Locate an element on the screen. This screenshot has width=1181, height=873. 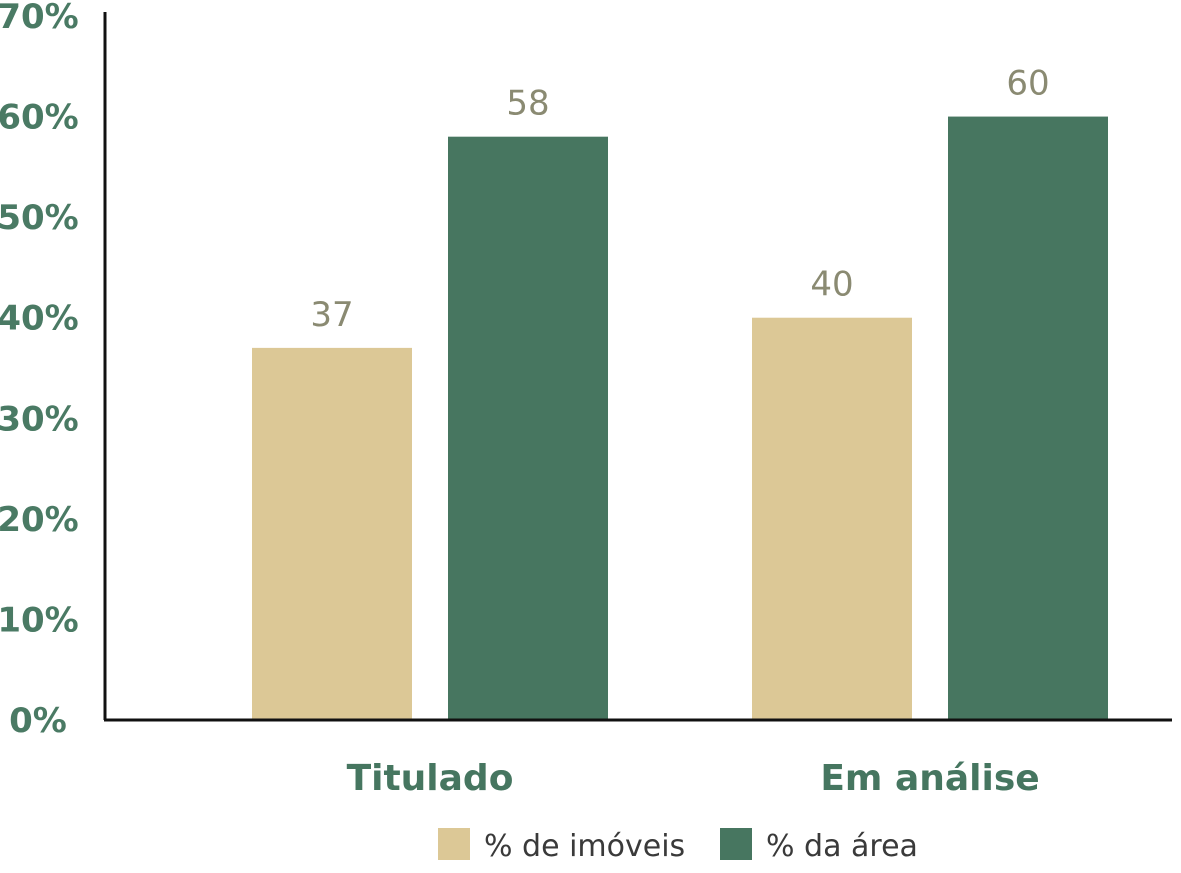
legend: % de imóveis % da área is located at coordinates (678, 846).